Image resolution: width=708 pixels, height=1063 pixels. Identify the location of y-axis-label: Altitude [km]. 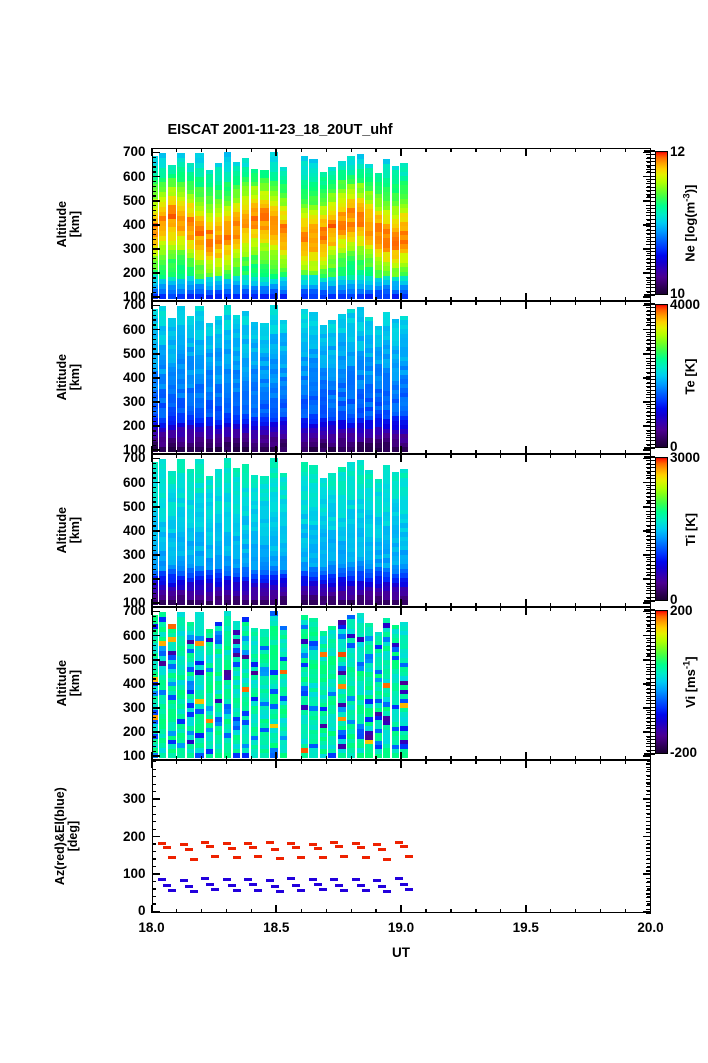
(70, 377).